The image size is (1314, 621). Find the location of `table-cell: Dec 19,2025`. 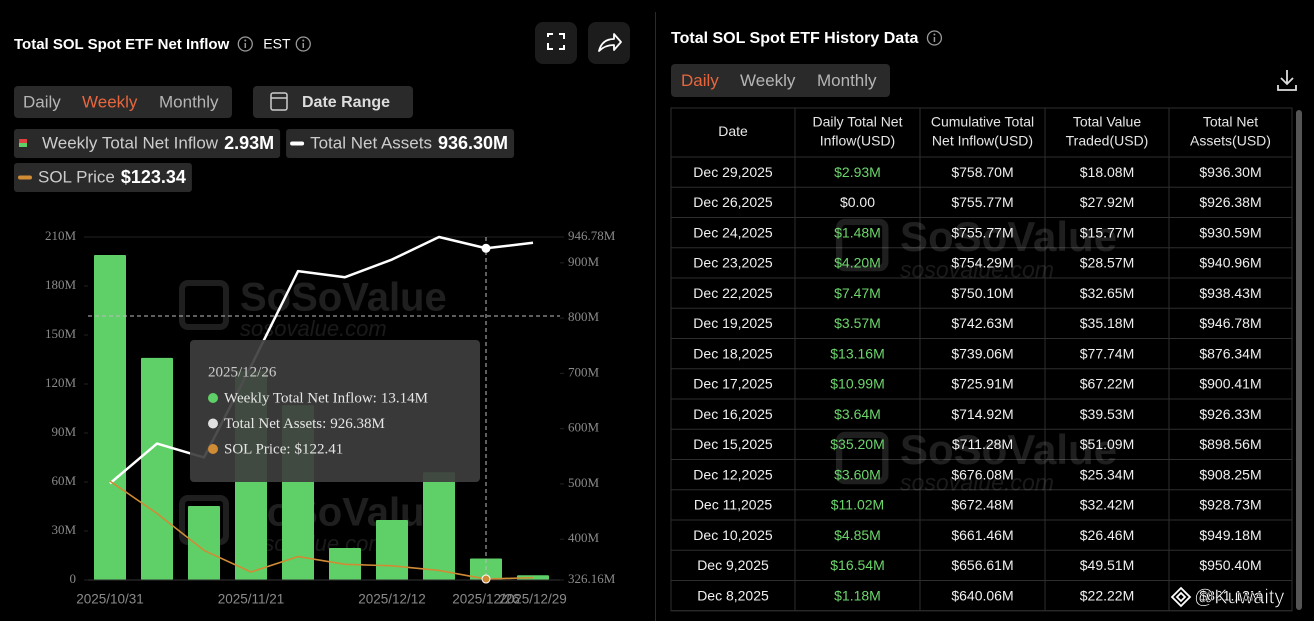

table-cell: Dec 19,2025 is located at coordinates (733, 323).